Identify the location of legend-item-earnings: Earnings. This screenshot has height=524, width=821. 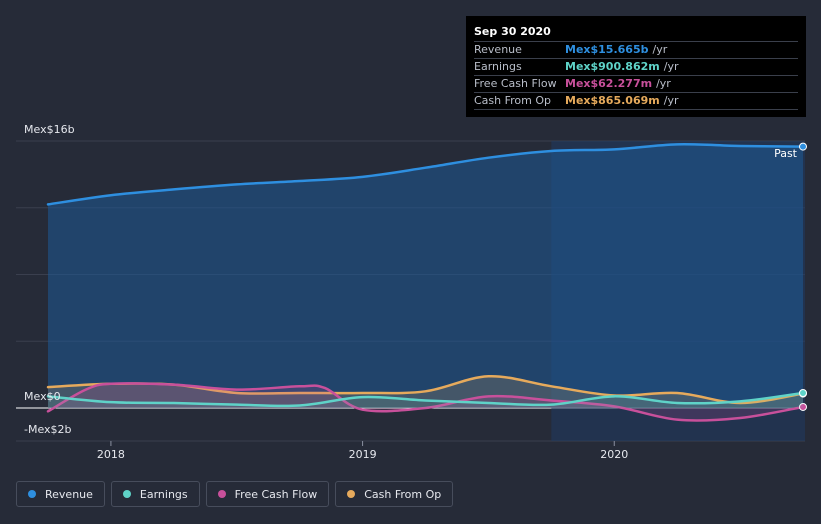
(155, 494).